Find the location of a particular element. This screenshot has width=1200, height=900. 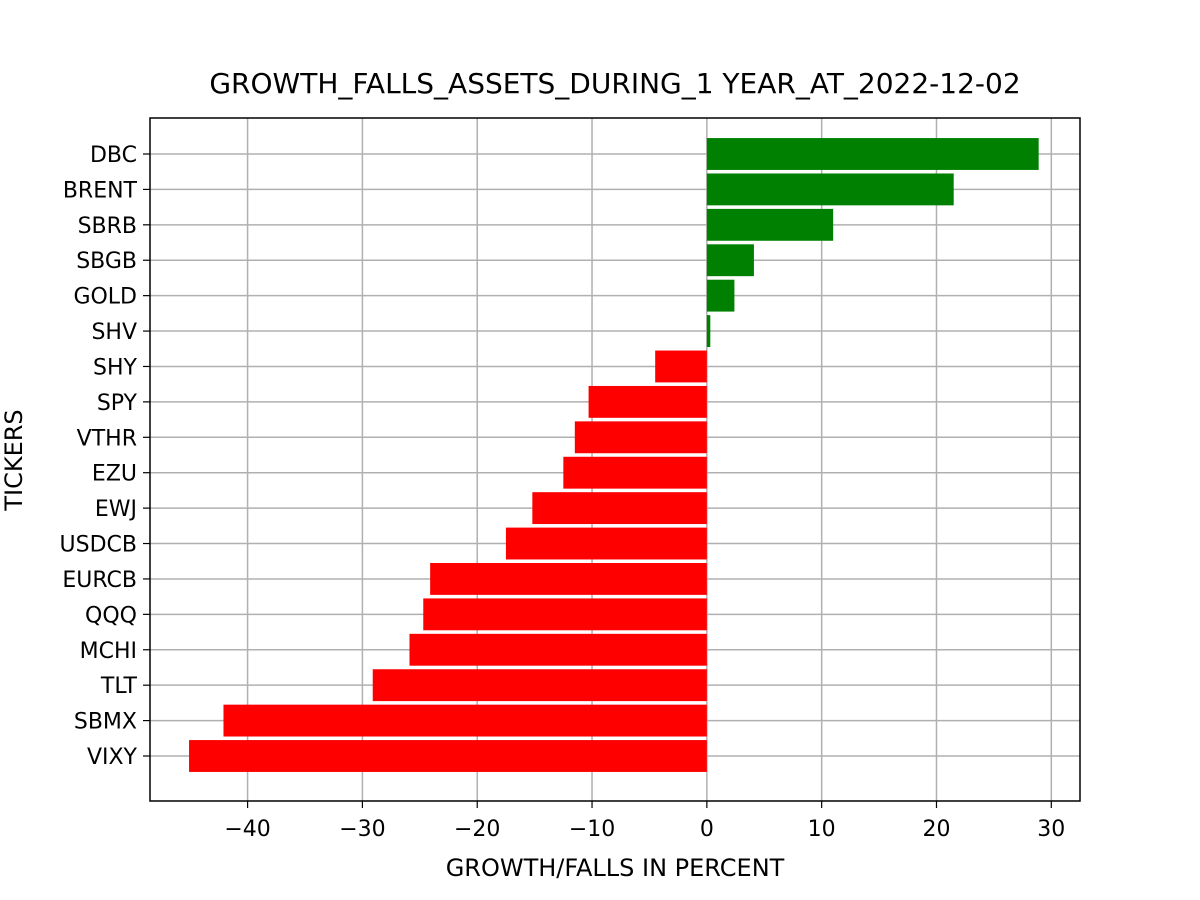

y-axis-label: TICKERS is located at coordinates (14, 460).